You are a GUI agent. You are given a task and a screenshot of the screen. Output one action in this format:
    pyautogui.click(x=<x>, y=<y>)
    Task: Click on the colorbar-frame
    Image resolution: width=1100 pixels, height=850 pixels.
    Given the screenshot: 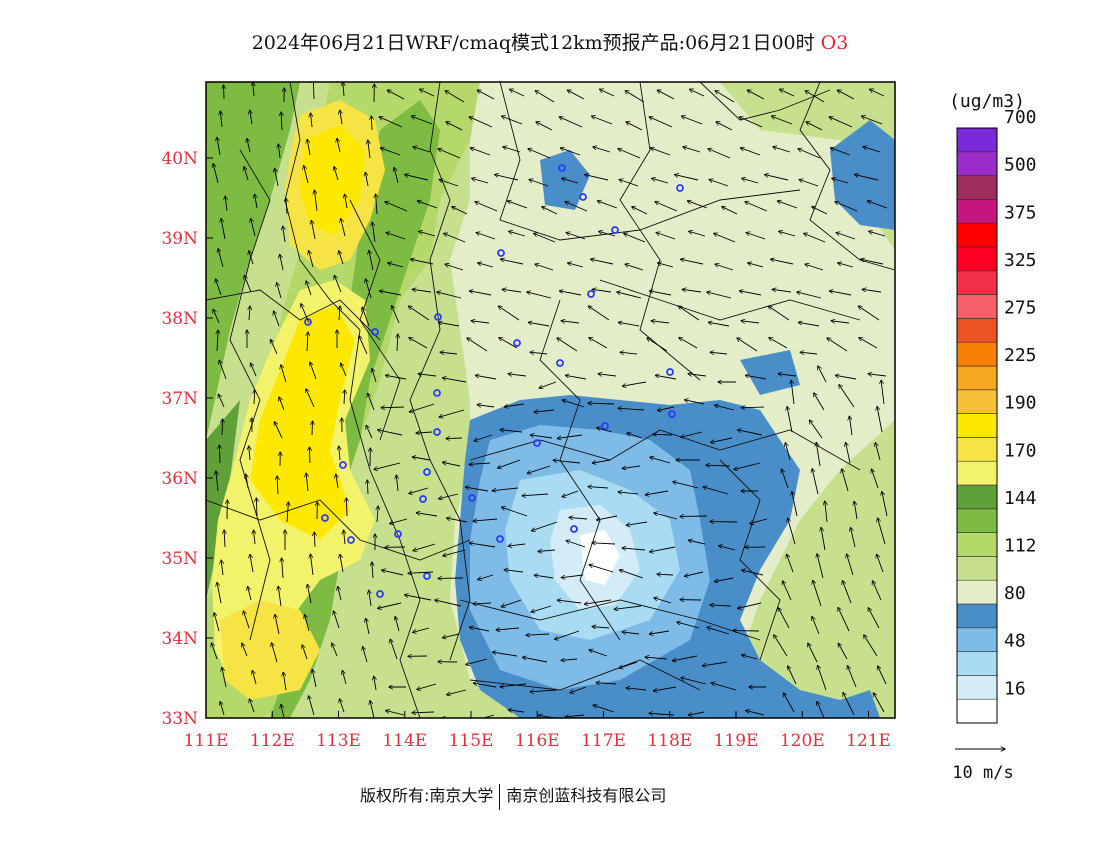 What is the action you would take?
    pyautogui.click(x=977, y=425)
    